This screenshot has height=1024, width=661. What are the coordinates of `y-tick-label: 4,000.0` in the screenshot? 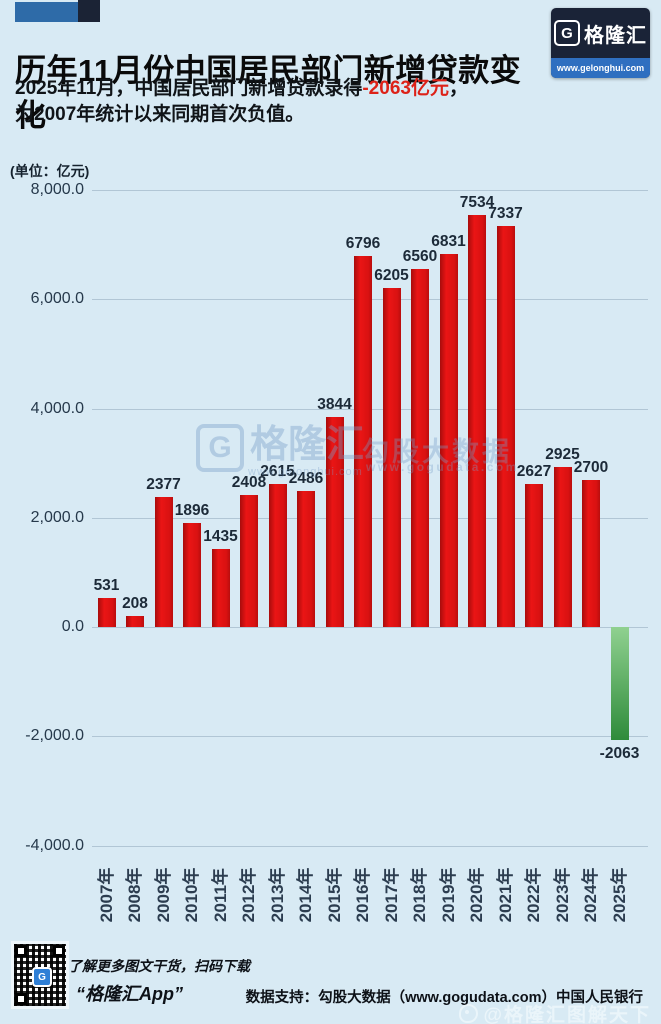 It's located at (57, 408).